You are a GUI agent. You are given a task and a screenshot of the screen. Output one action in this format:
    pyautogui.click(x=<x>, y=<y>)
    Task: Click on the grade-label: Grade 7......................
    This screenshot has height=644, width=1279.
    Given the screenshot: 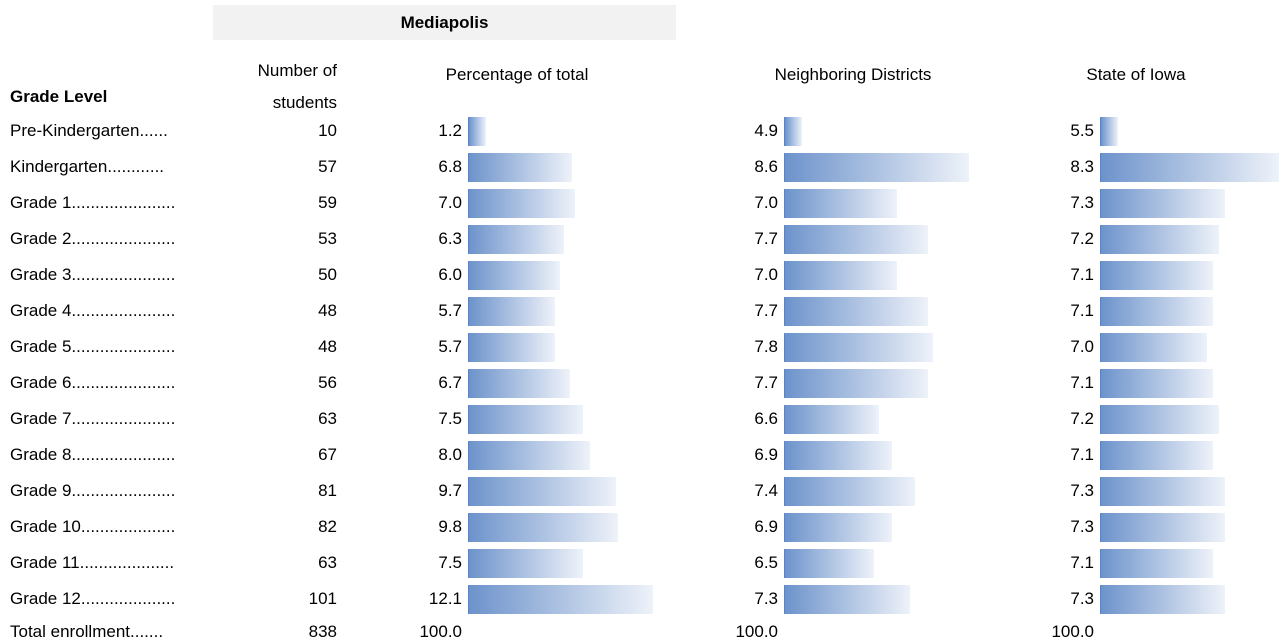 What is the action you would take?
    pyautogui.click(x=93, y=418)
    